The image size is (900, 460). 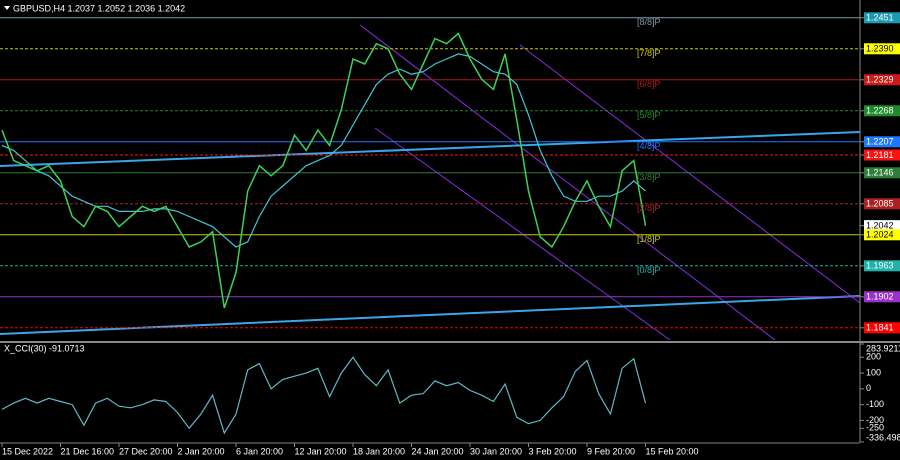 I want to click on x-tick-label: 12 Jan 20:00, so click(x=321, y=451).